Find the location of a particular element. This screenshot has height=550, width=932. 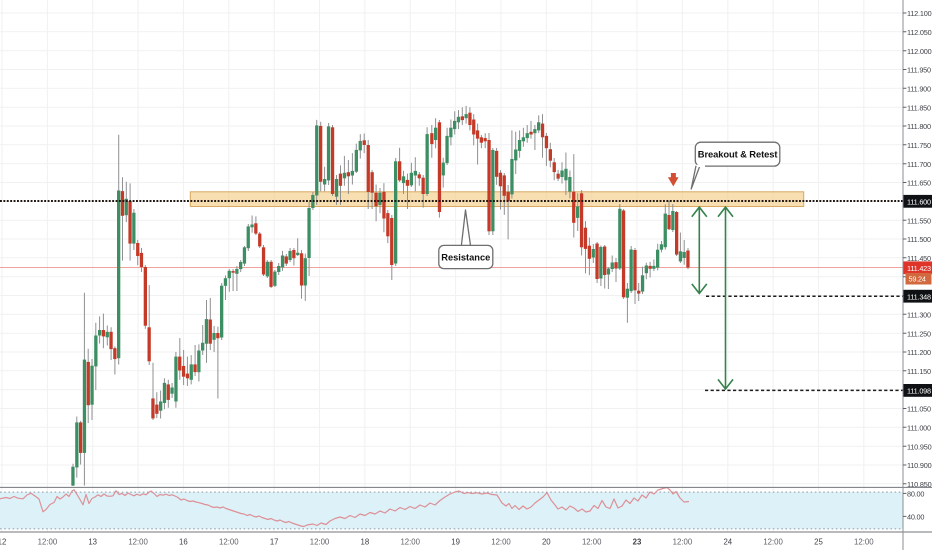

svg-text: 111.348 is located at coordinates (919, 296).